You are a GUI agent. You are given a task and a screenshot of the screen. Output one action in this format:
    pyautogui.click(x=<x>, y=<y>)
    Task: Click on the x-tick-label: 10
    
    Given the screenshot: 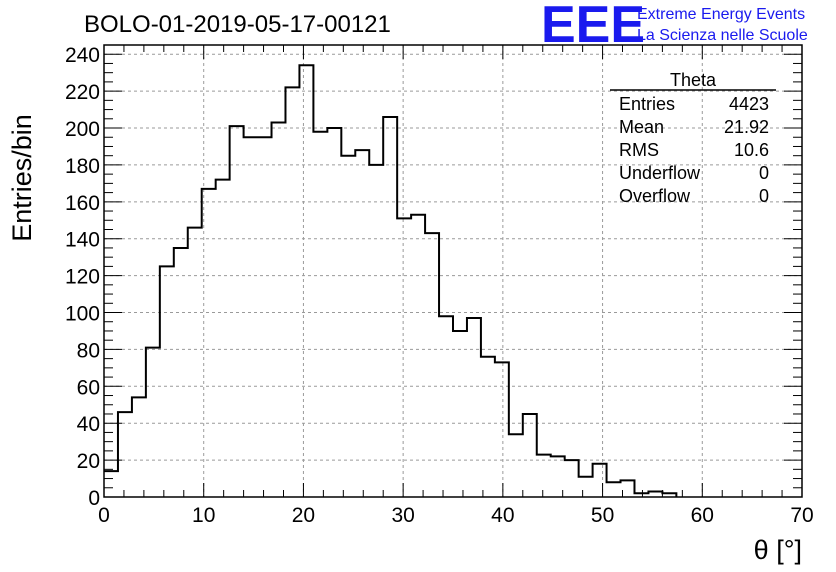 What is the action you would take?
    pyautogui.click(x=203, y=515)
    